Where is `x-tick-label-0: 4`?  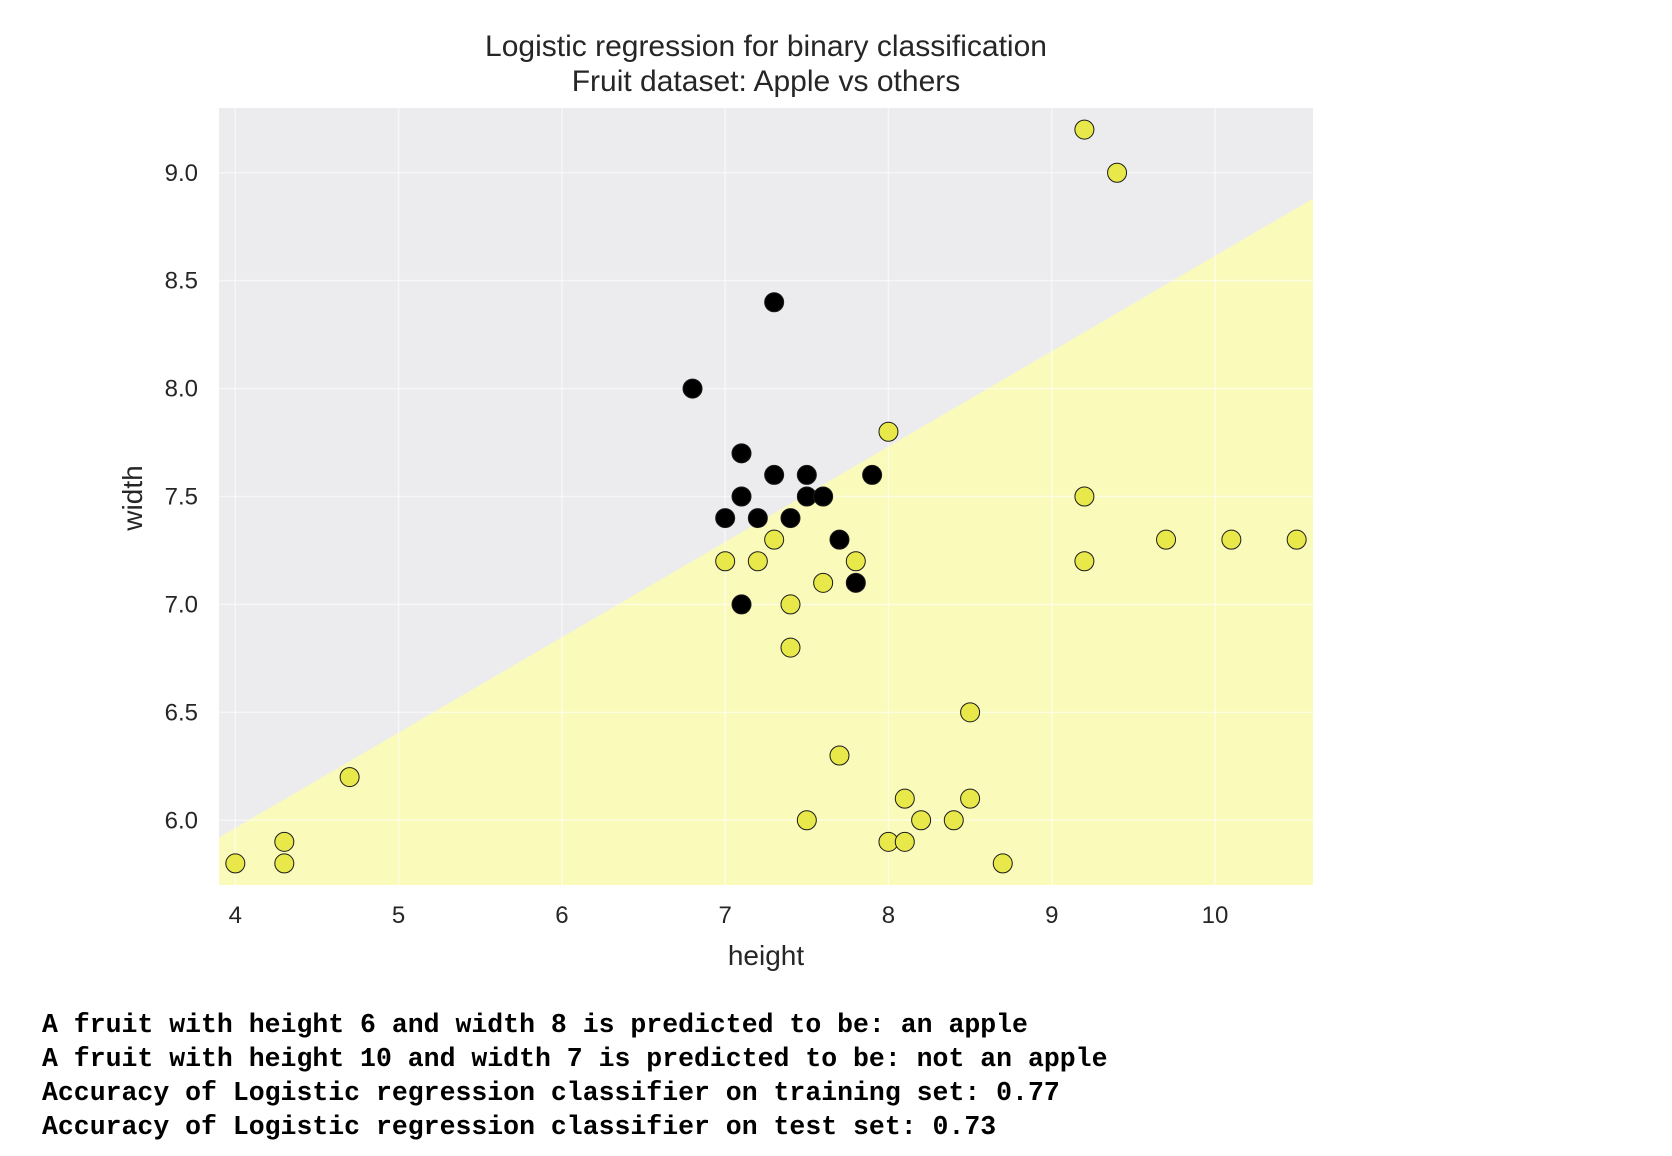 x-tick-label-0: 4 is located at coordinates (235, 915).